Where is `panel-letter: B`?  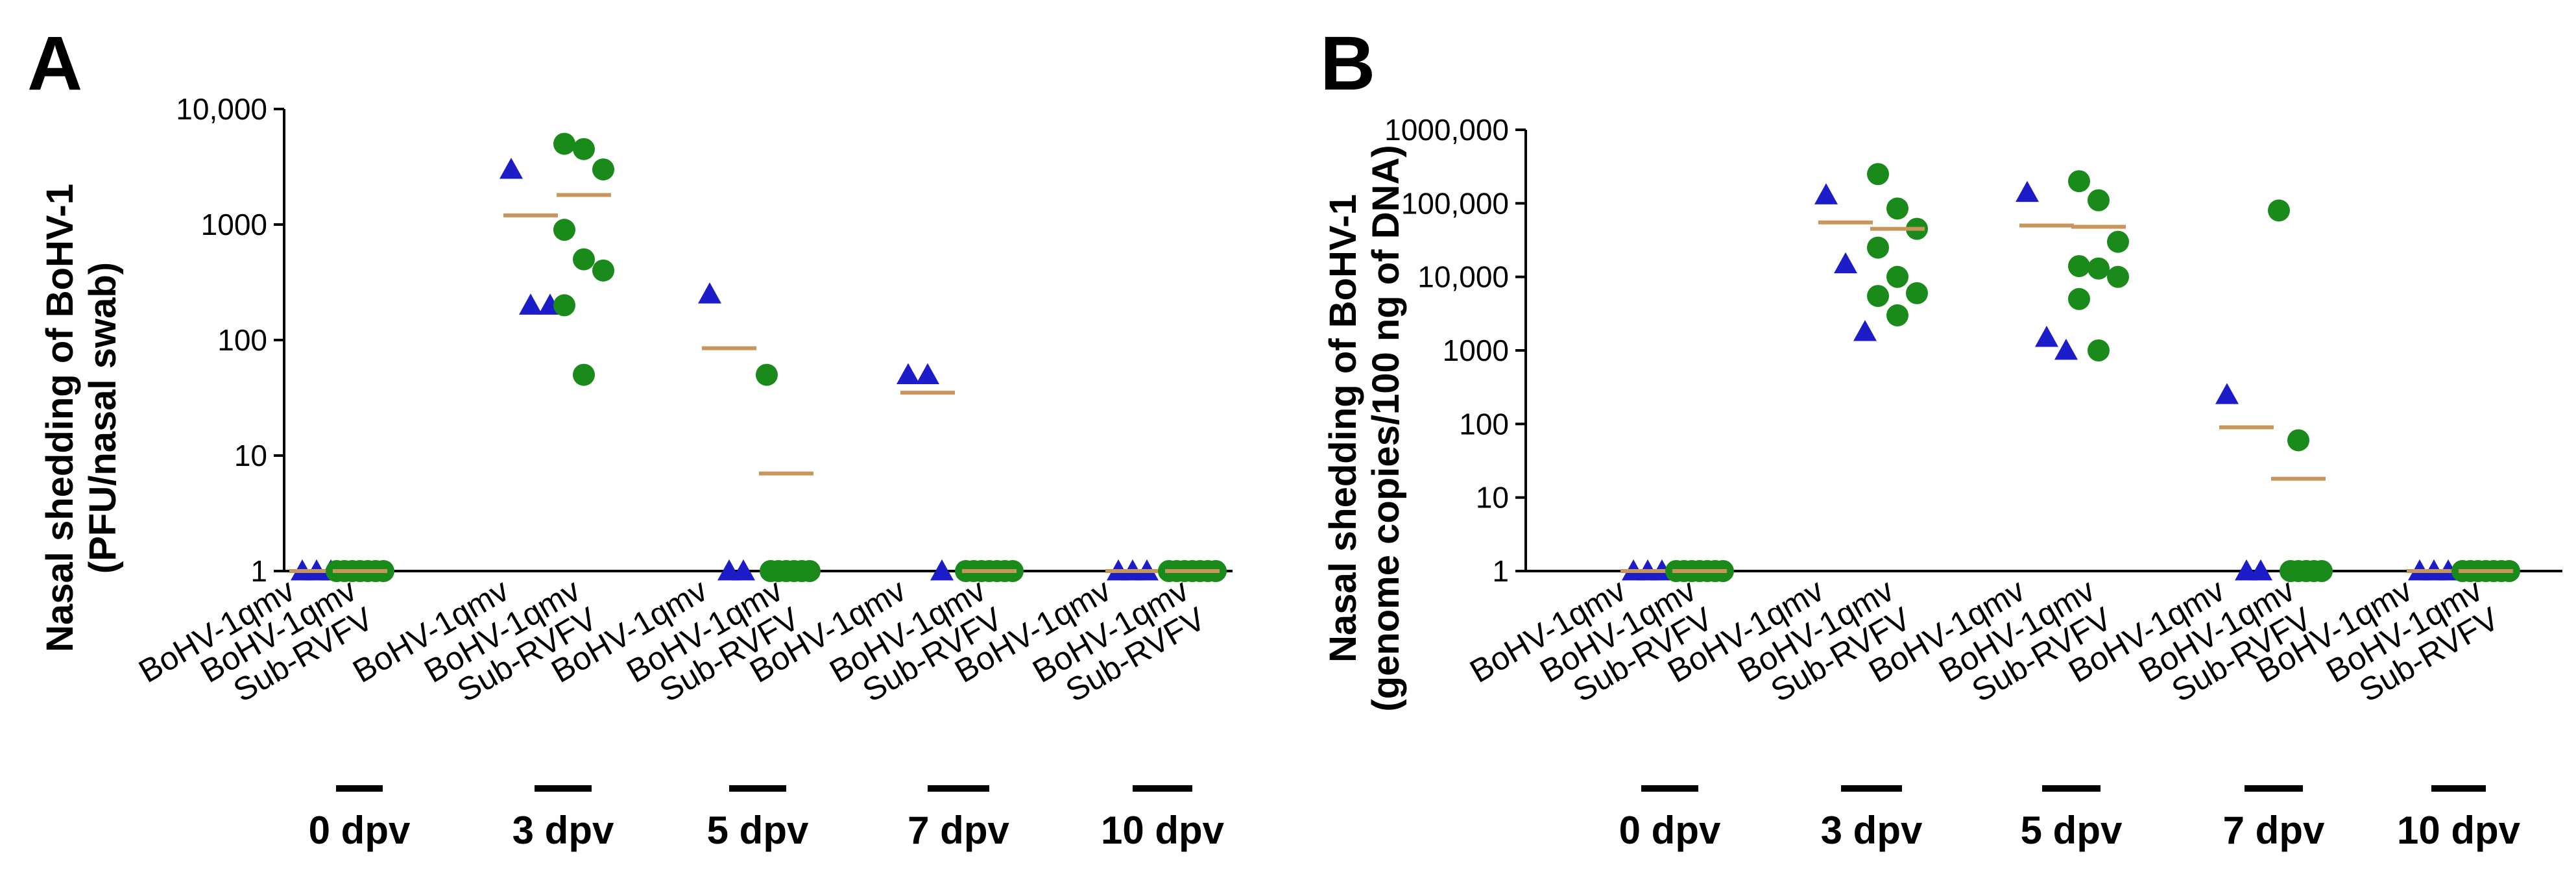
panel-letter: B is located at coordinates (1347, 63).